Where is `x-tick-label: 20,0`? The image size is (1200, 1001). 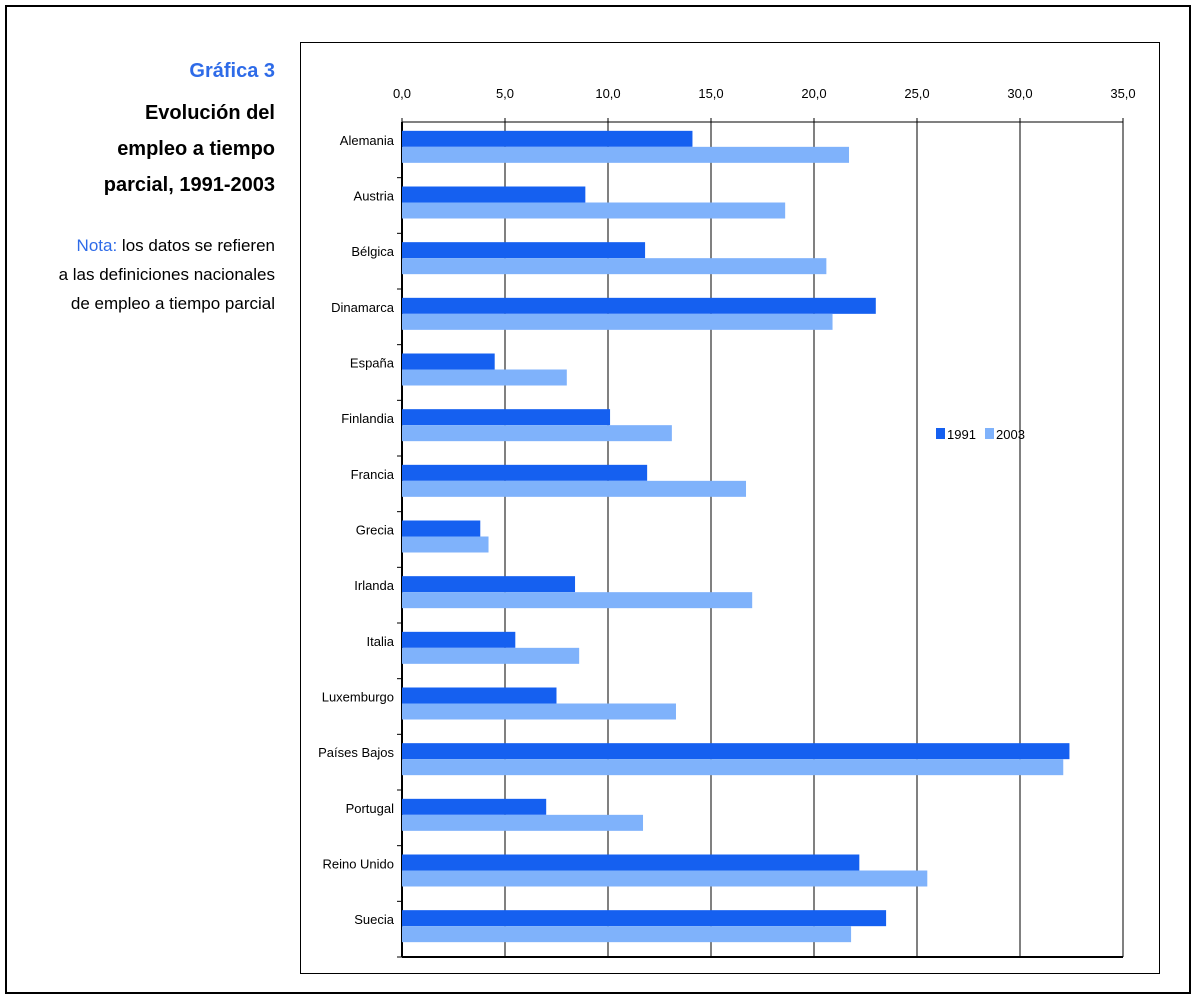
x-tick-label: 20,0 is located at coordinates (813, 93).